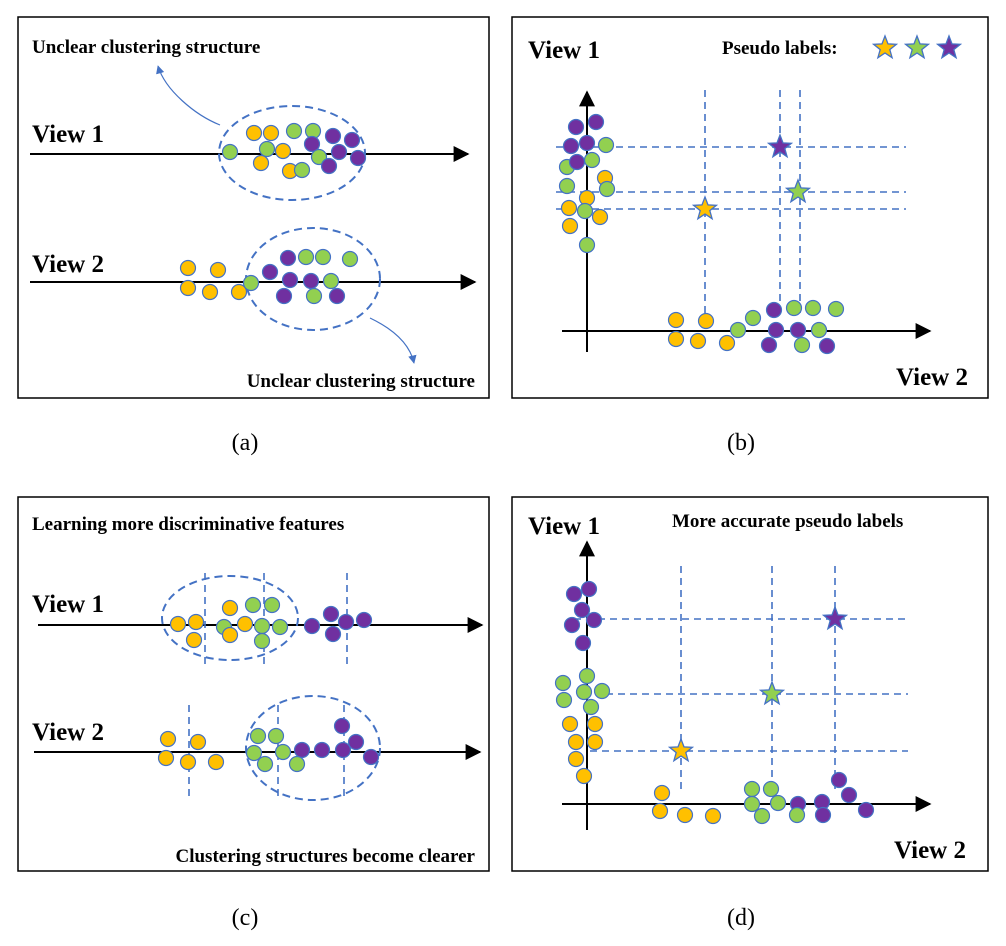 Image resolution: width=1006 pixels, height=946 pixels. I want to click on pseudo-label-star-yellow, so click(681, 750).